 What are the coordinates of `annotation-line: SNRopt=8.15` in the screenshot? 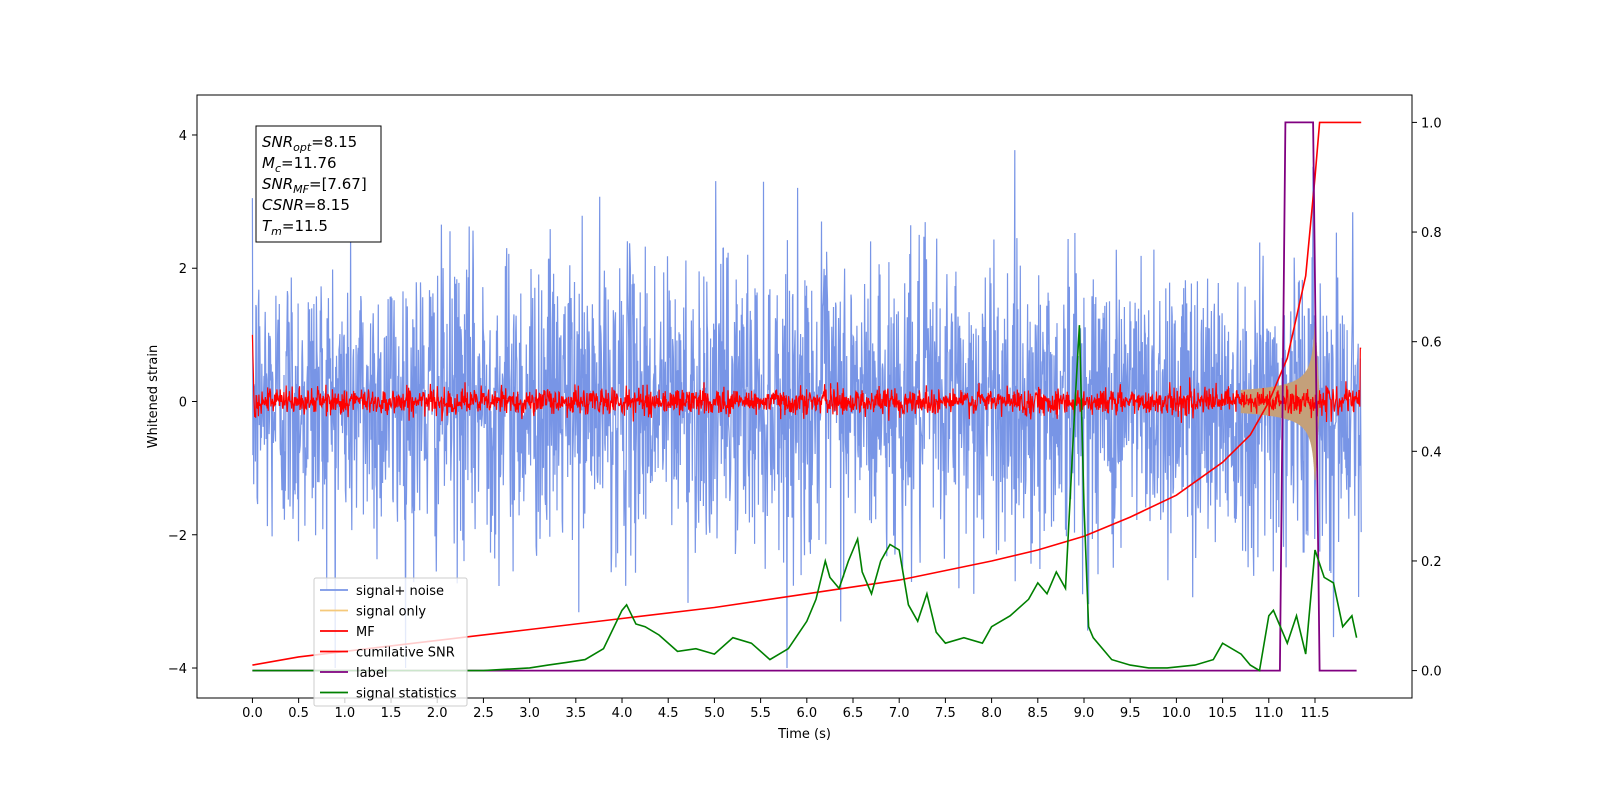 It's located at (309, 143).